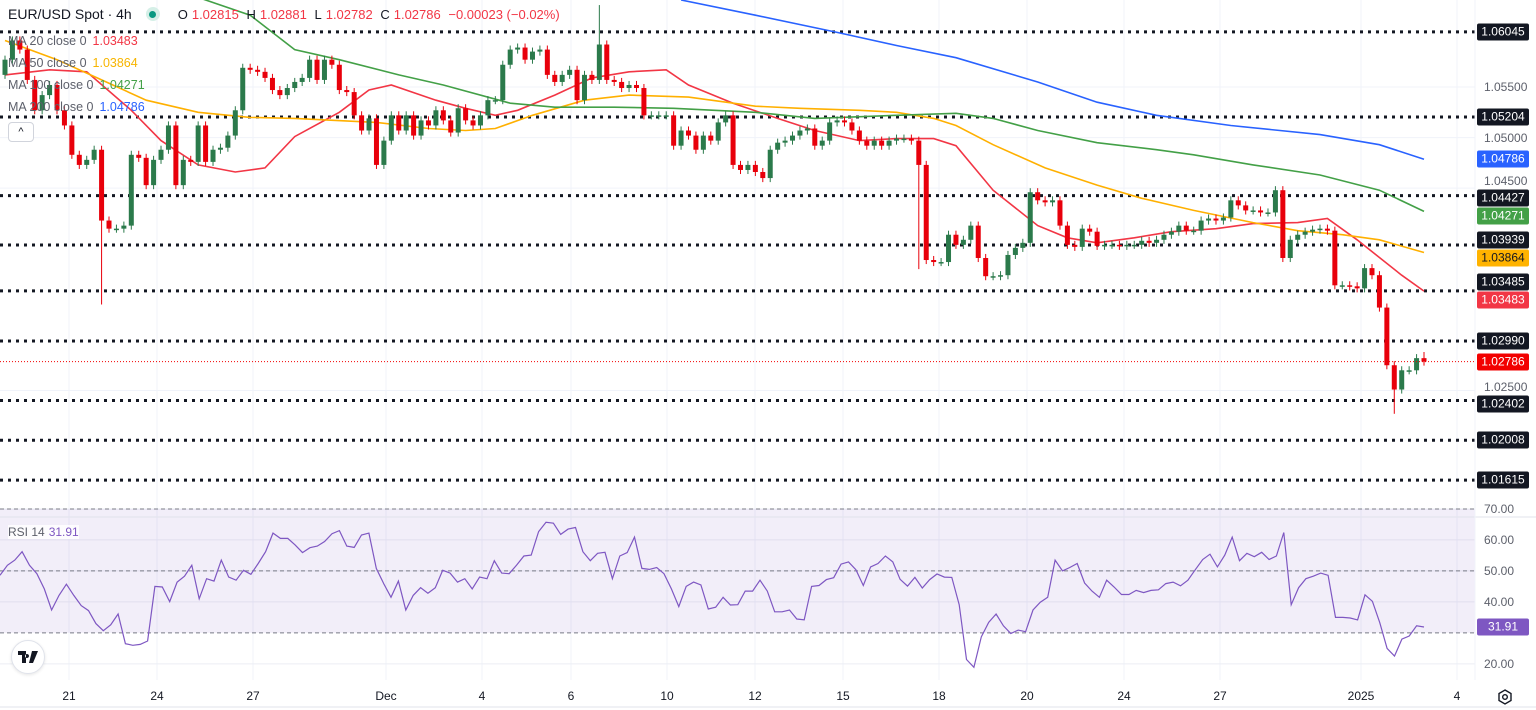 The width and height of the screenshot is (1536, 710). Describe the element at coordinates (283, 14) in the screenshot. I see `high-value: 1.02881` at that location.